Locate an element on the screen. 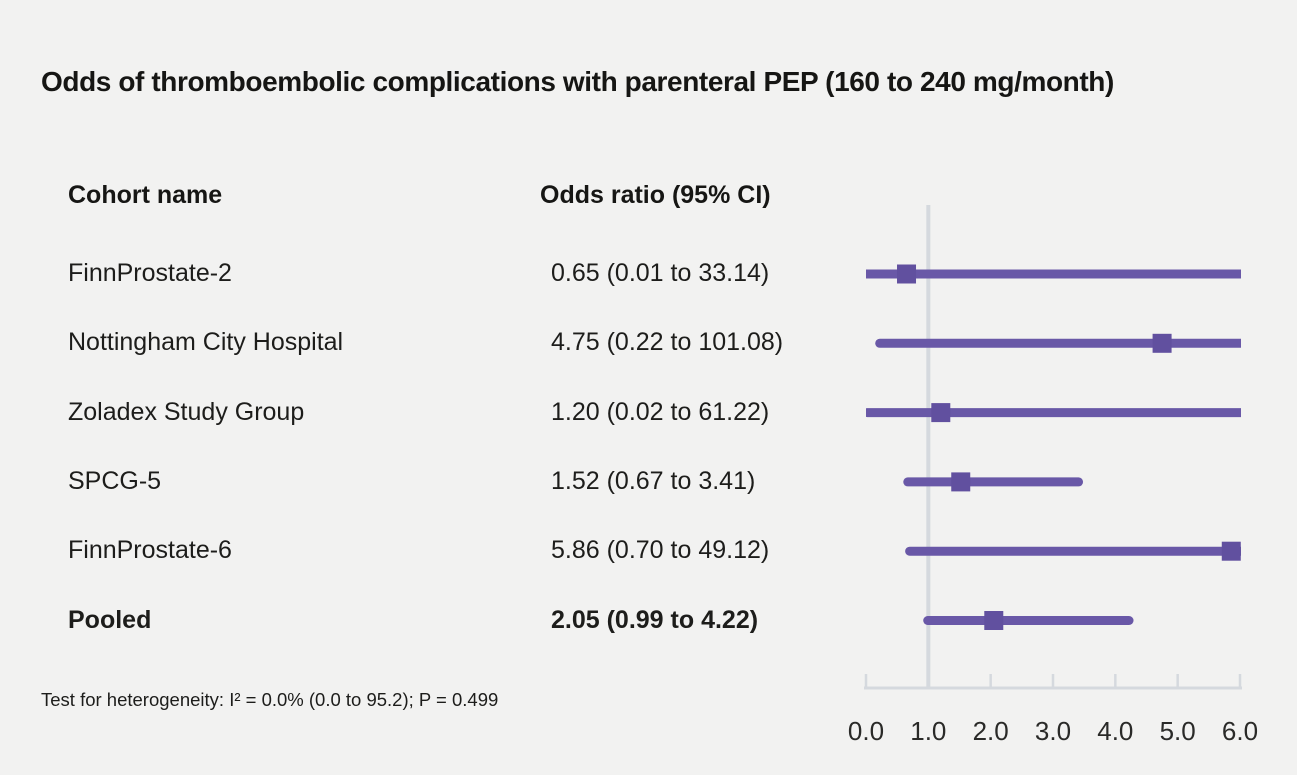 This screenshot has width=1297, height=775. x-axis-tick-label: 0.0 is located at coordinates (866, 731).